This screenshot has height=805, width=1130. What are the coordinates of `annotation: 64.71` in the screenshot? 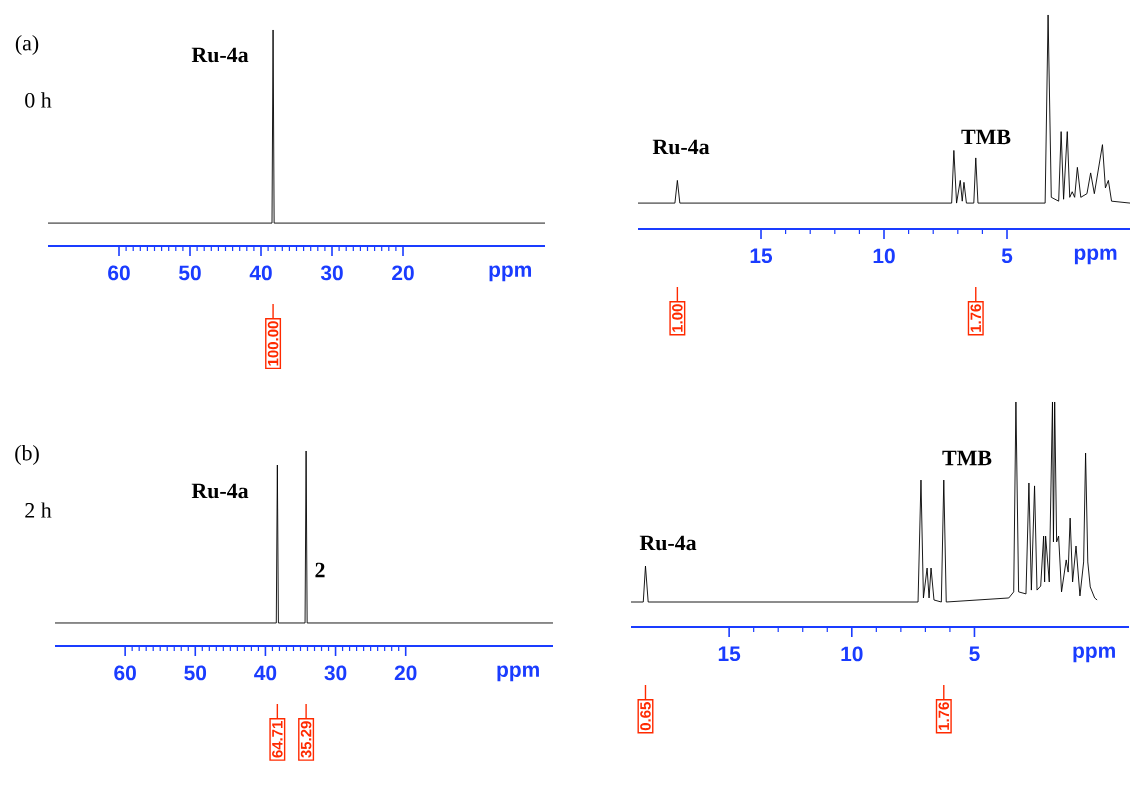 It's located at (277, 739).